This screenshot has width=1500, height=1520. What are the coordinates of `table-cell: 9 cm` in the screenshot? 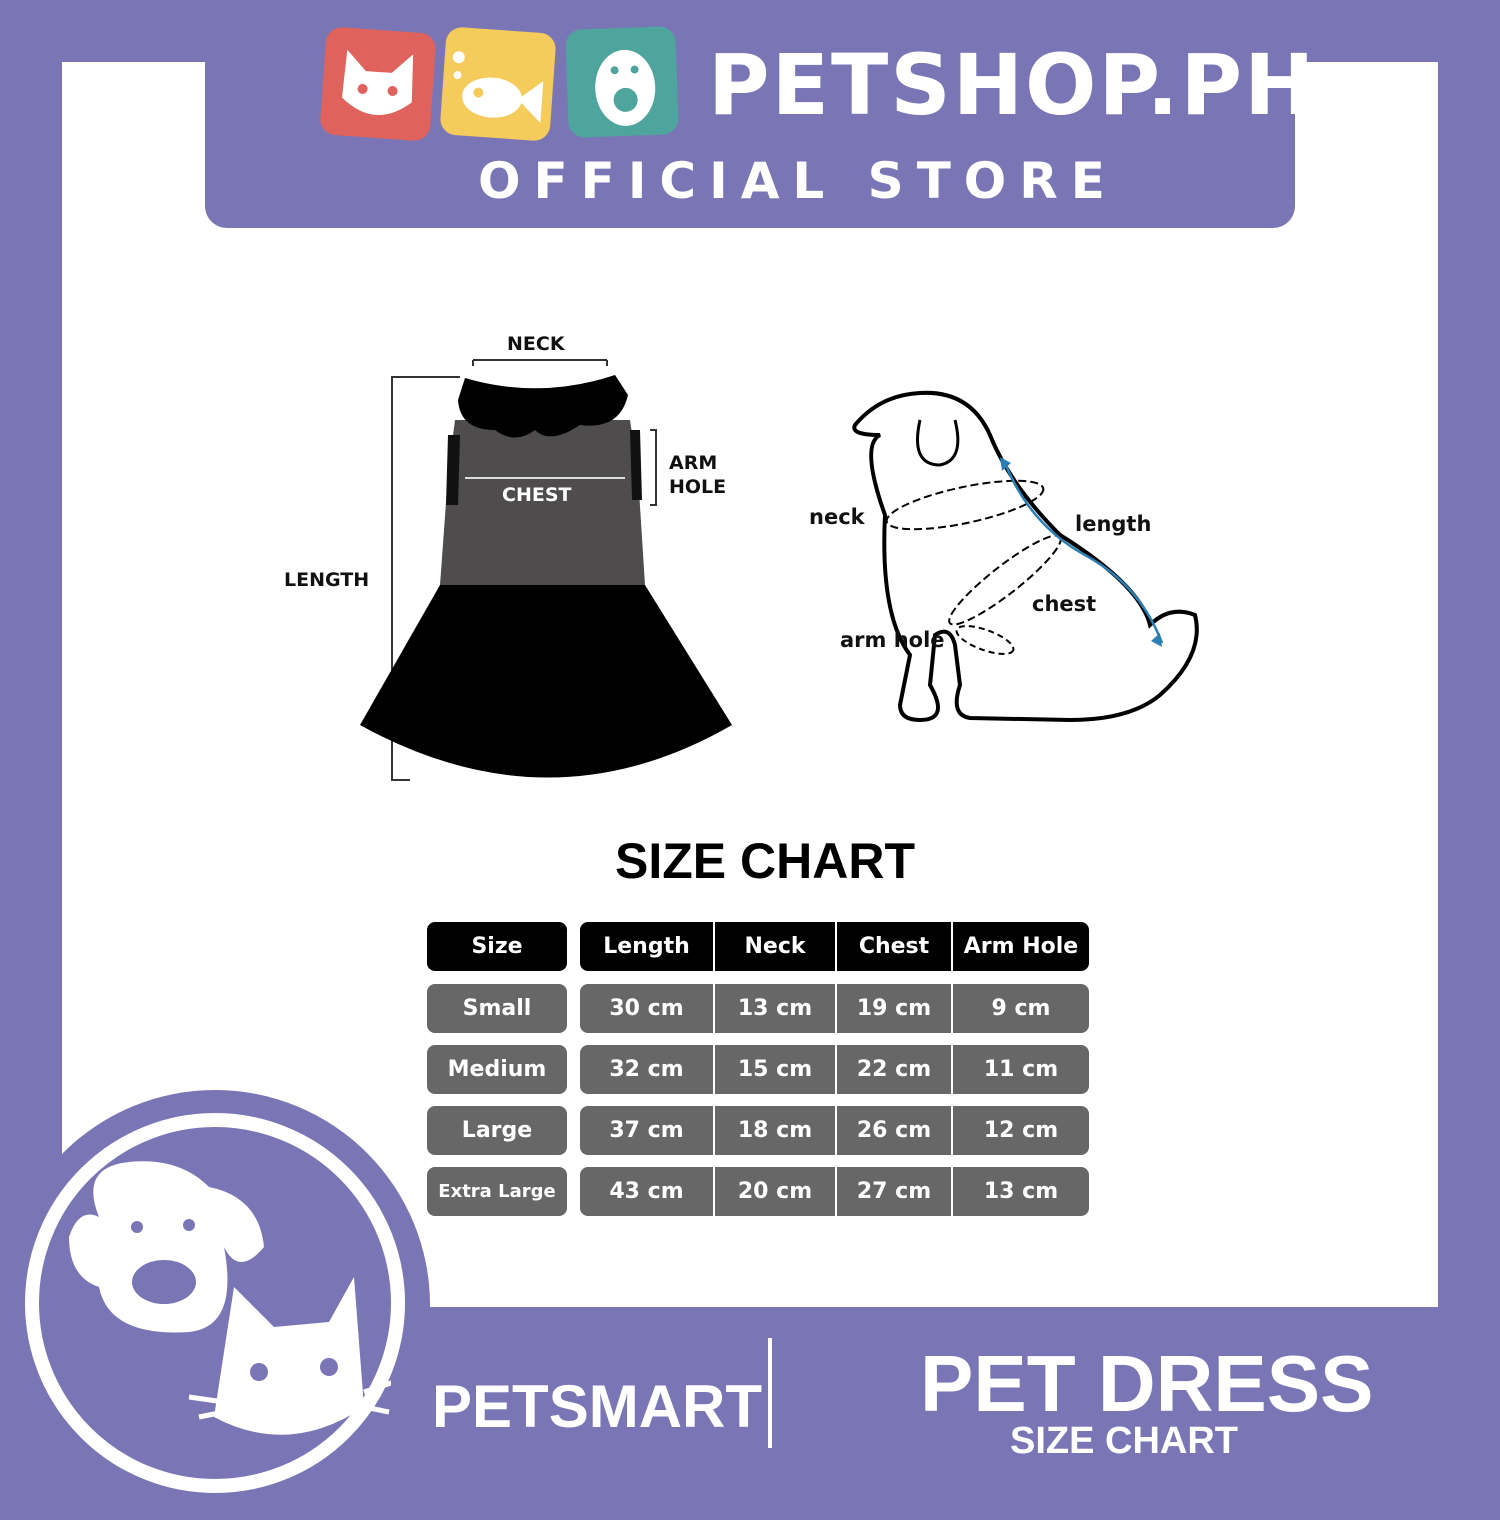 It's located at (1021, 1008).